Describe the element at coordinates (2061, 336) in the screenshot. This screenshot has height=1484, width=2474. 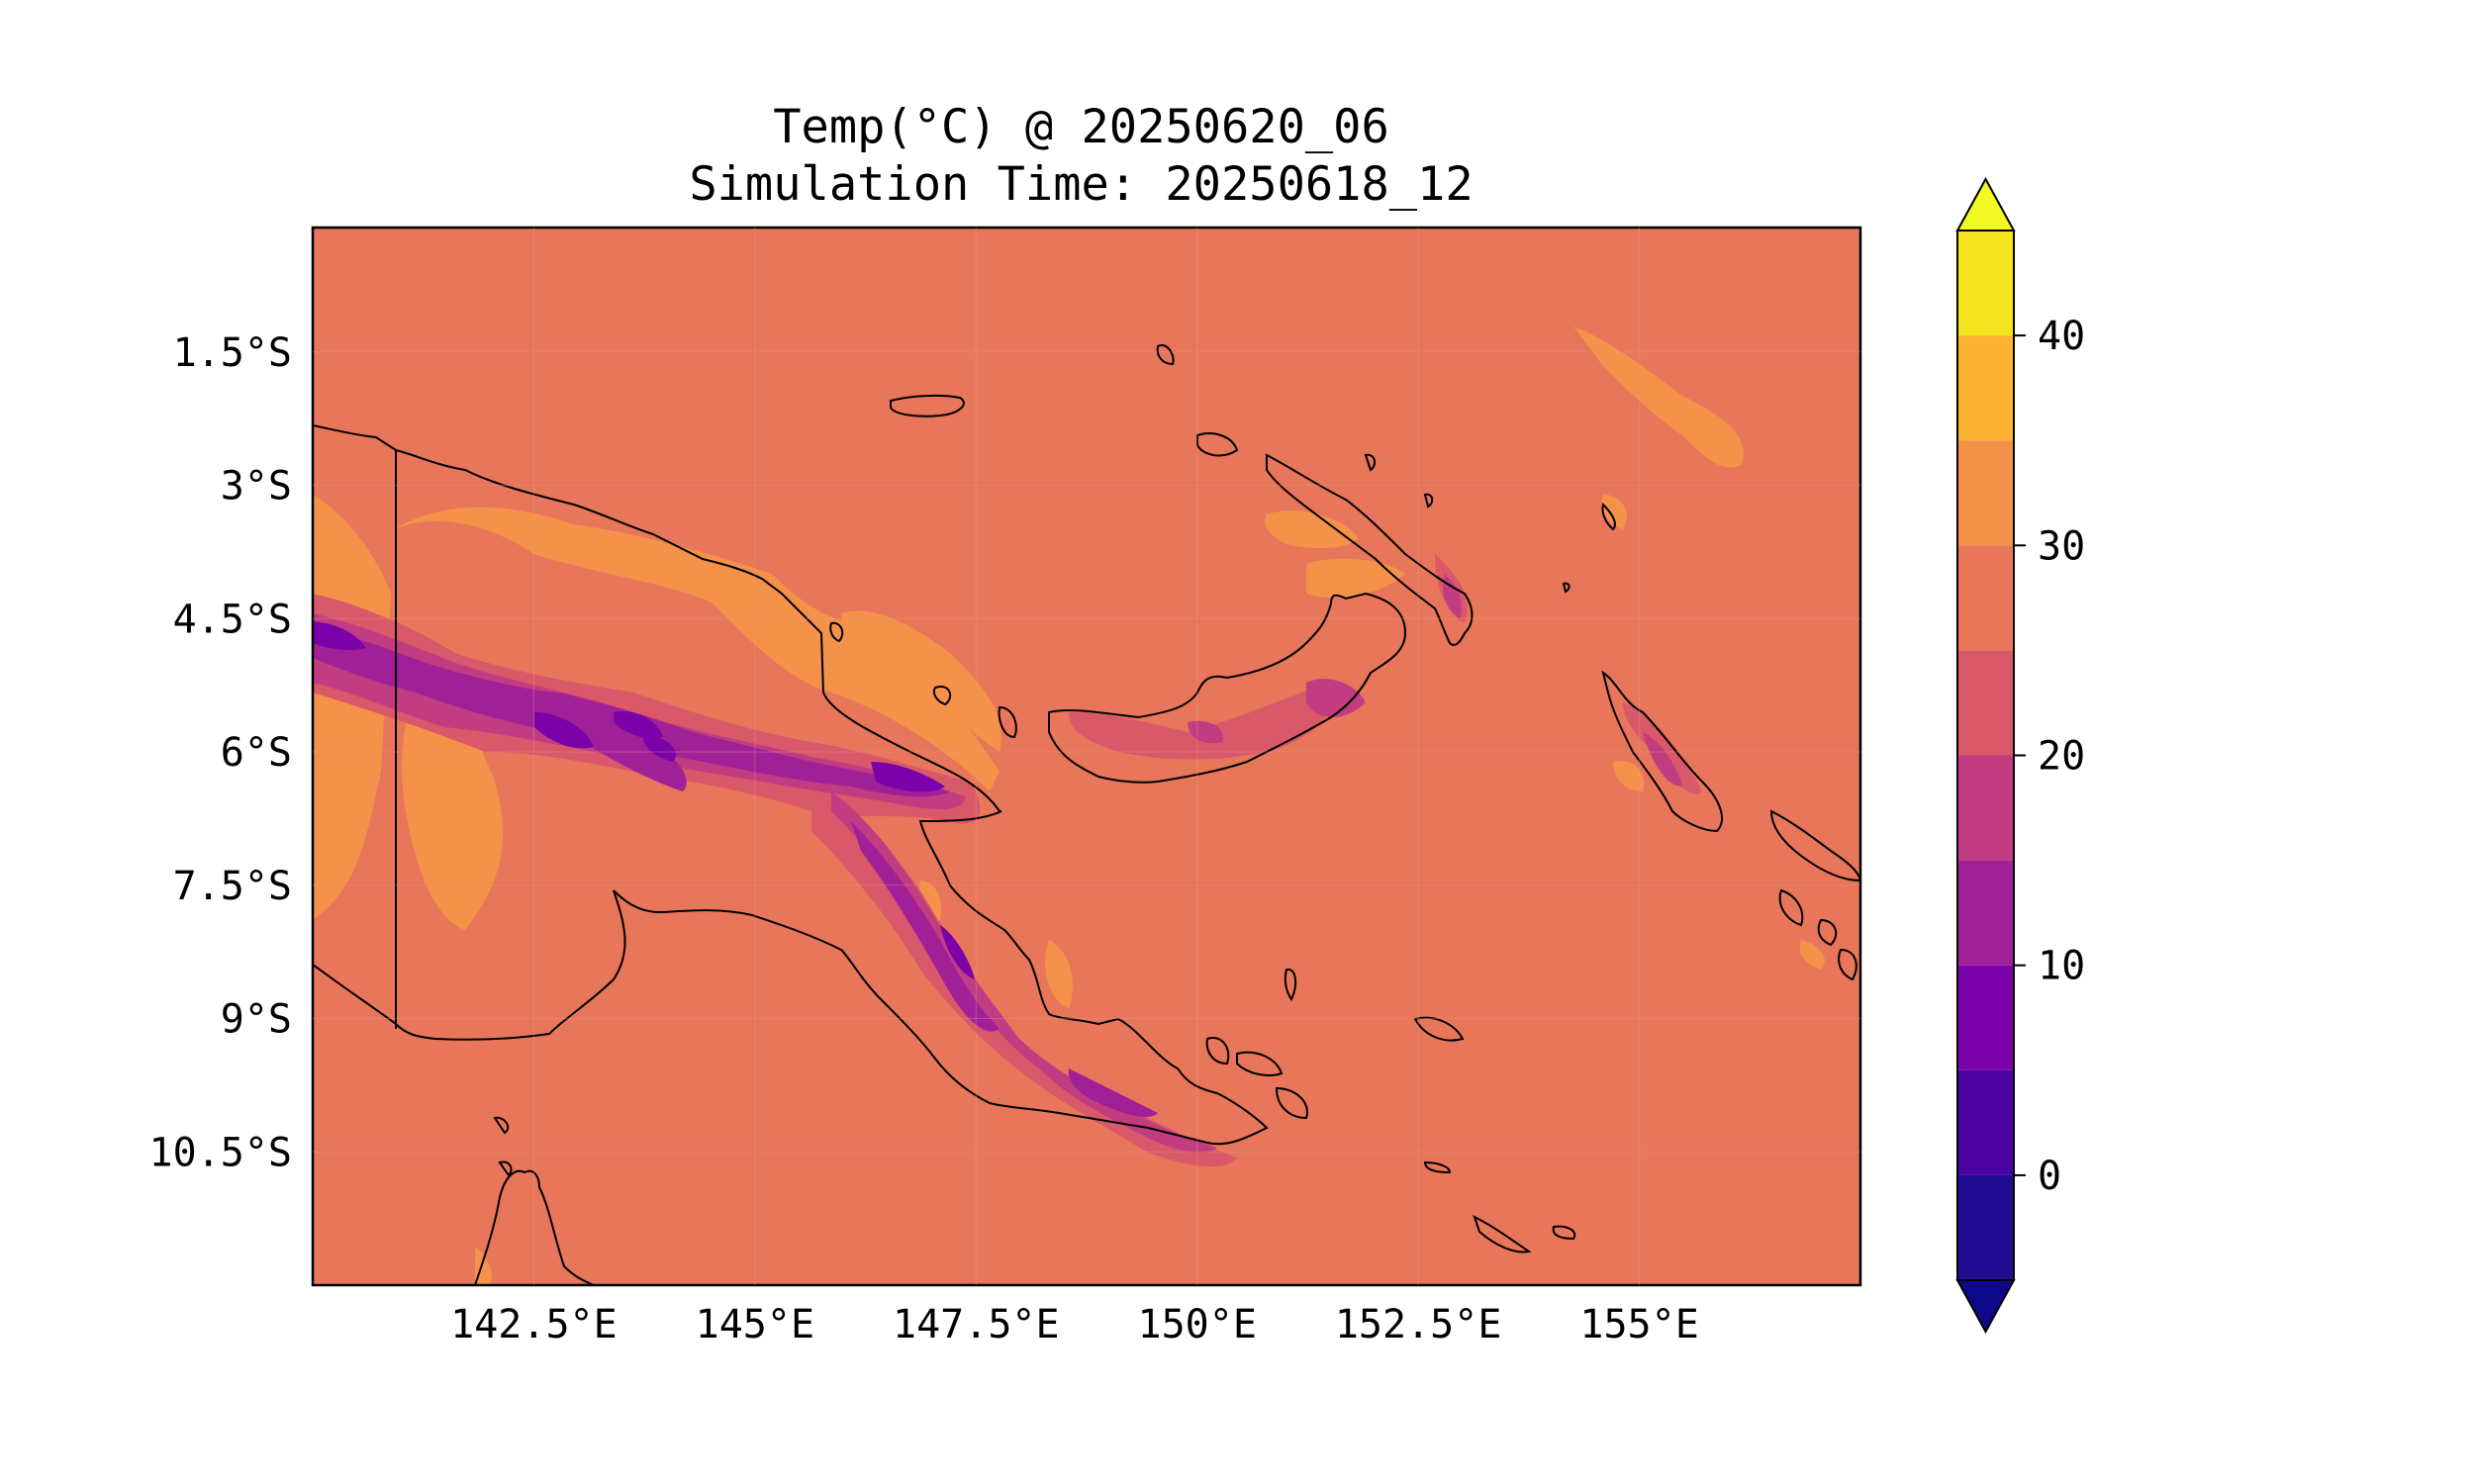
I see `colorbar-tick-label: 40` at that location.